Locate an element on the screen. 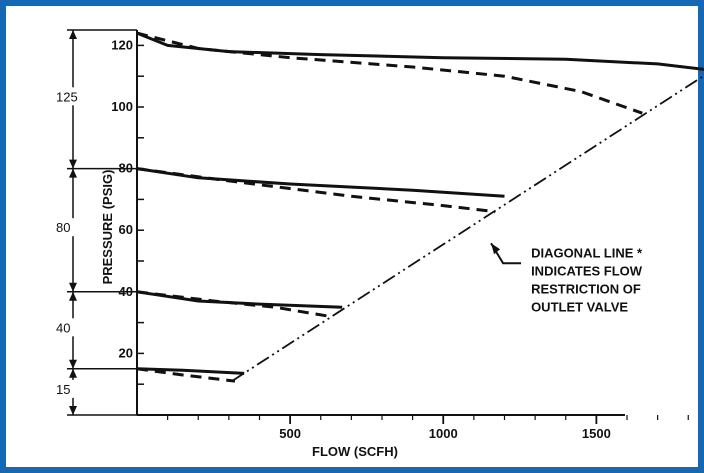  annotation-line: DIAGONAL LINE * is located at coordinates (587, 252).